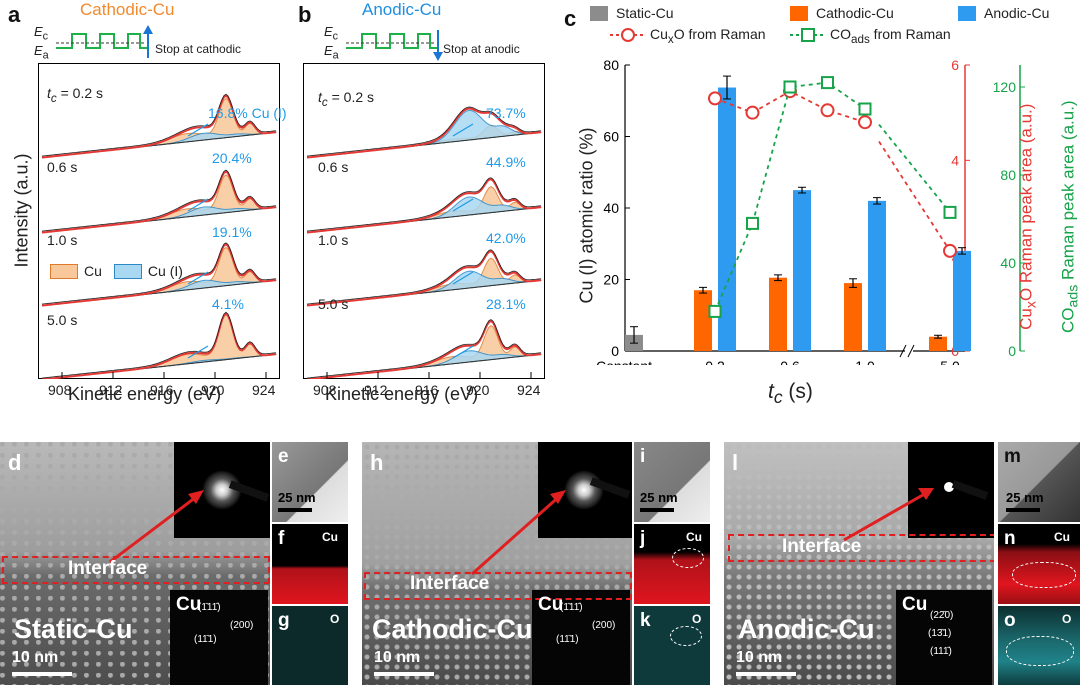 The image size is (1080, 685). What do you see at coordinates (1039, 482) in the screenshot?
I see `tem-m-image: m 25 nm` at bounding box center [1039, 482].